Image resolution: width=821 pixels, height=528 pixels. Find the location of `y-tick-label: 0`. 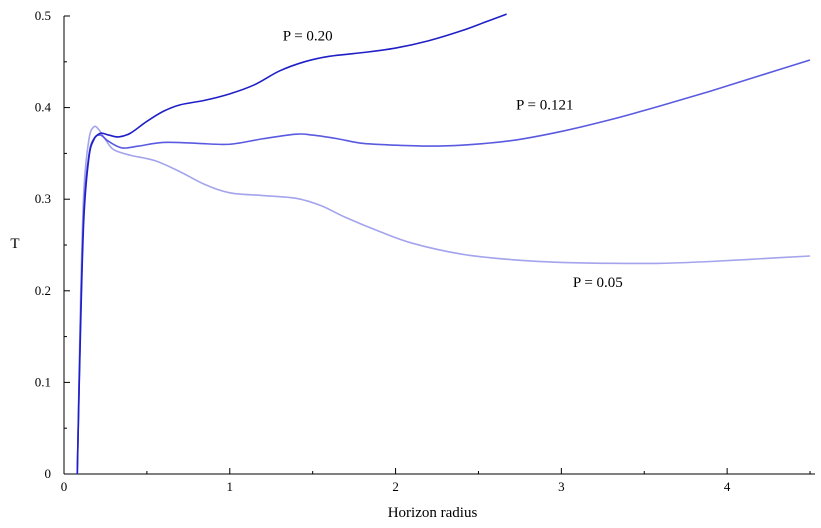

y-tick-label: 0 is located at coordinates (48, 473).